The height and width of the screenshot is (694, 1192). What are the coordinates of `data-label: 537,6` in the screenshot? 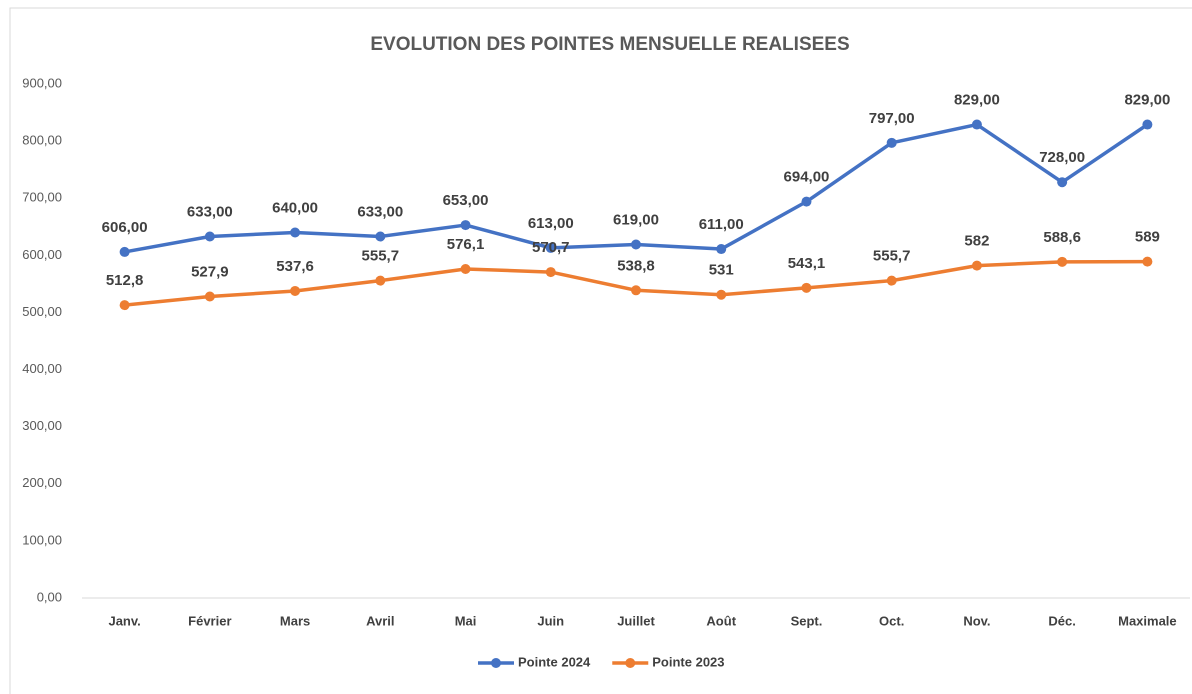 It's located at (295, 266).